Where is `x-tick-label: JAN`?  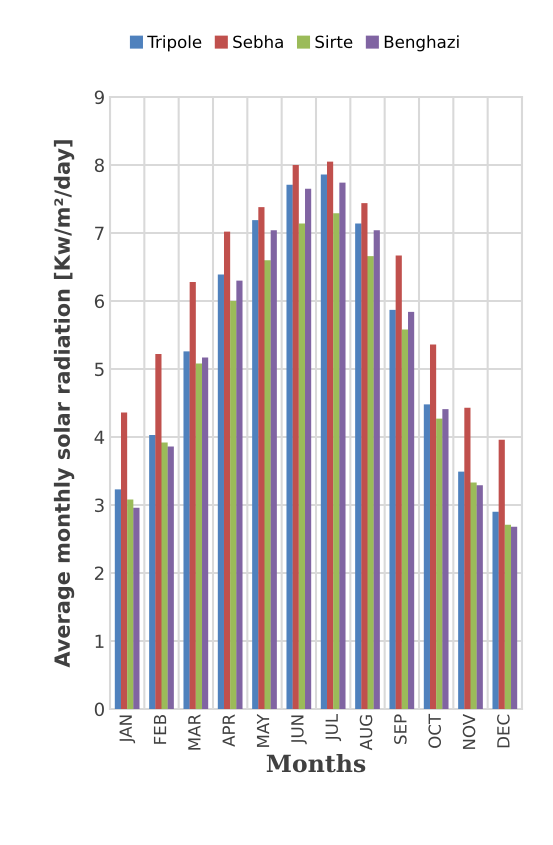 x-tick-label: JAN is located at coordinates (128, 730).